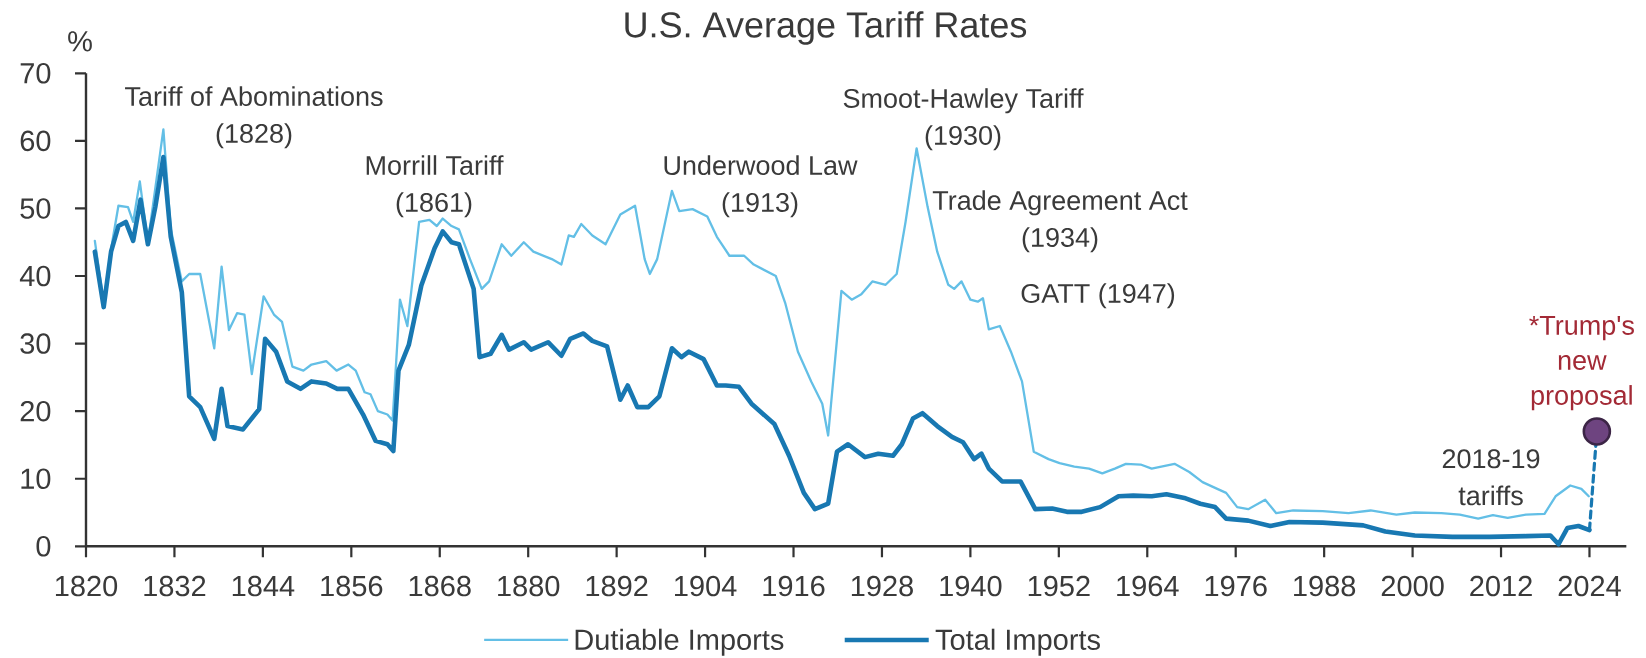 This screenshot has width=1646, height=658. What do you see at coordinates (963, 119) in the screenshot?
I see `annotation: Smoot-Hawley Tariff (1930)` at bounding box center [963, 119].